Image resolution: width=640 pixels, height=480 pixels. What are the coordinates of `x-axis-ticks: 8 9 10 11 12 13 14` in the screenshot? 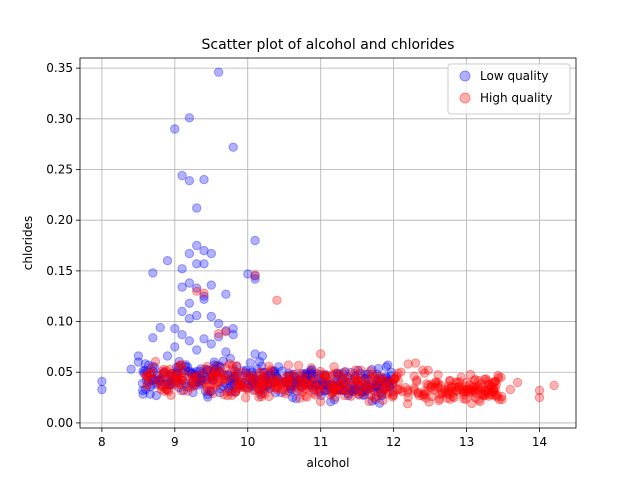 It's located at (322, 438).